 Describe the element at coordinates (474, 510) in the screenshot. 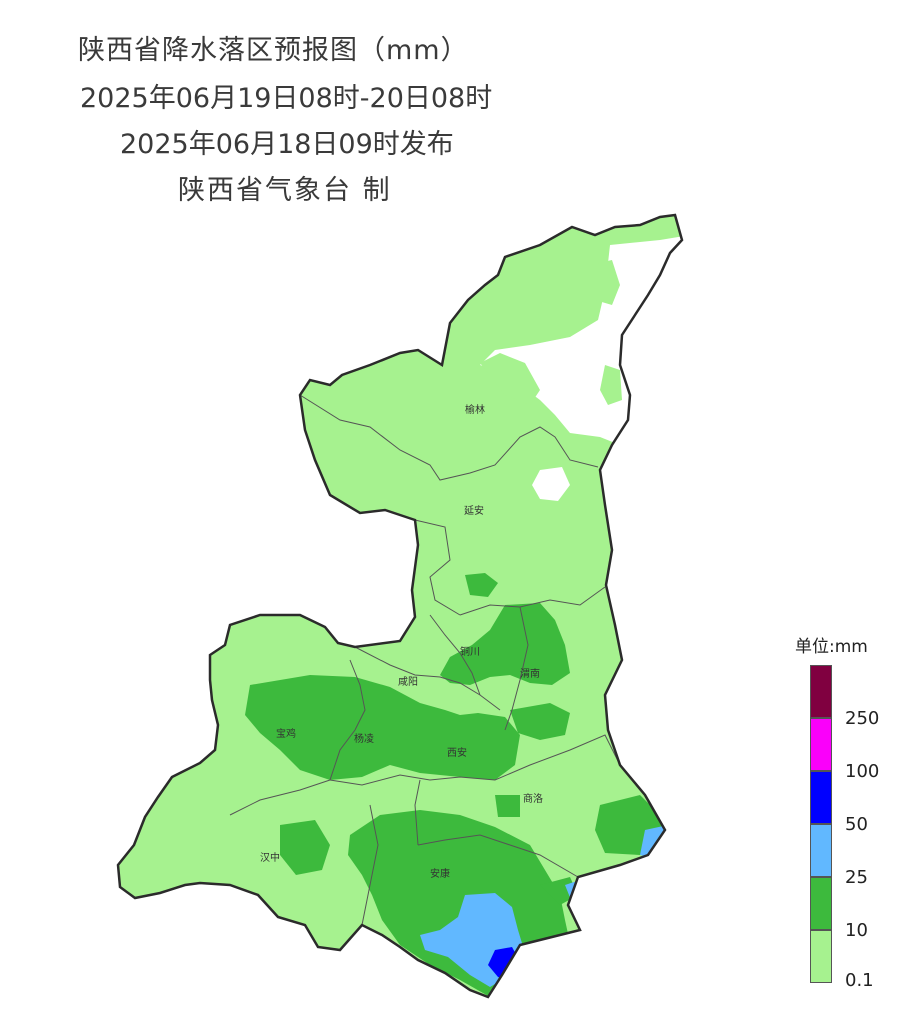

I see `city-label-yanan: 延安` at that location.